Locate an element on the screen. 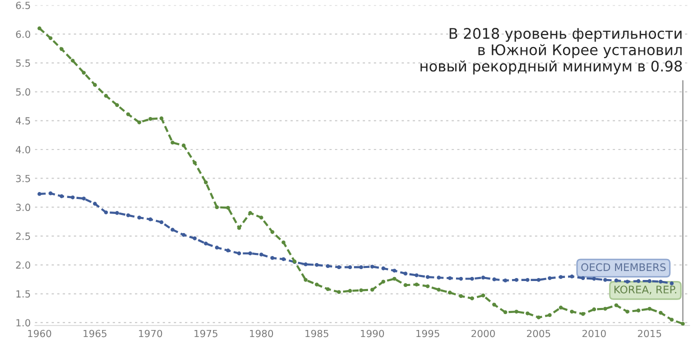 The image size is (700, 350). y-tick-label: 4.0 is located at coordinates (23, 150).